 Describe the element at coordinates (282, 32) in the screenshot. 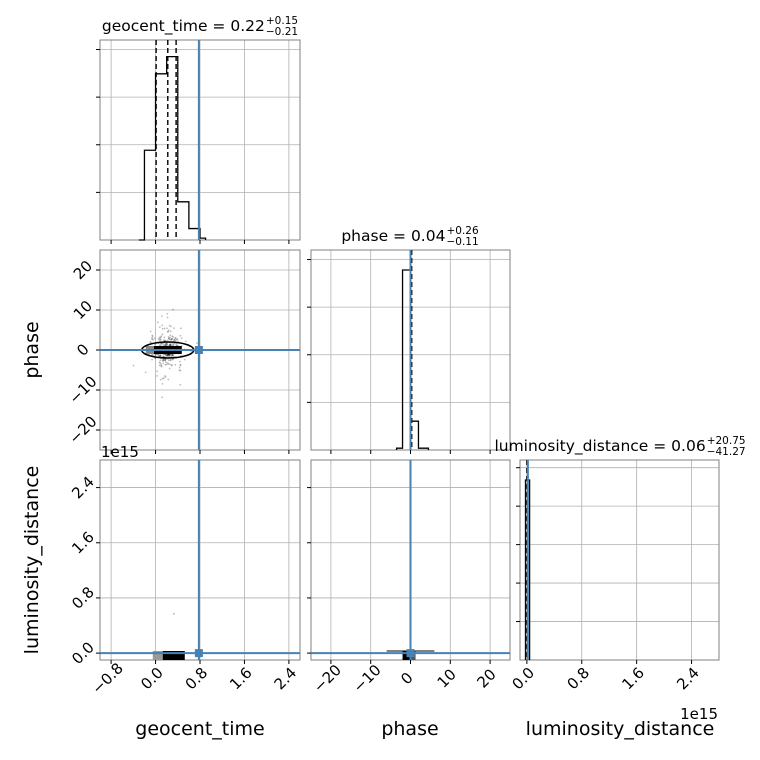

I see `title-geocent-time-lower: −0.21` at that location.